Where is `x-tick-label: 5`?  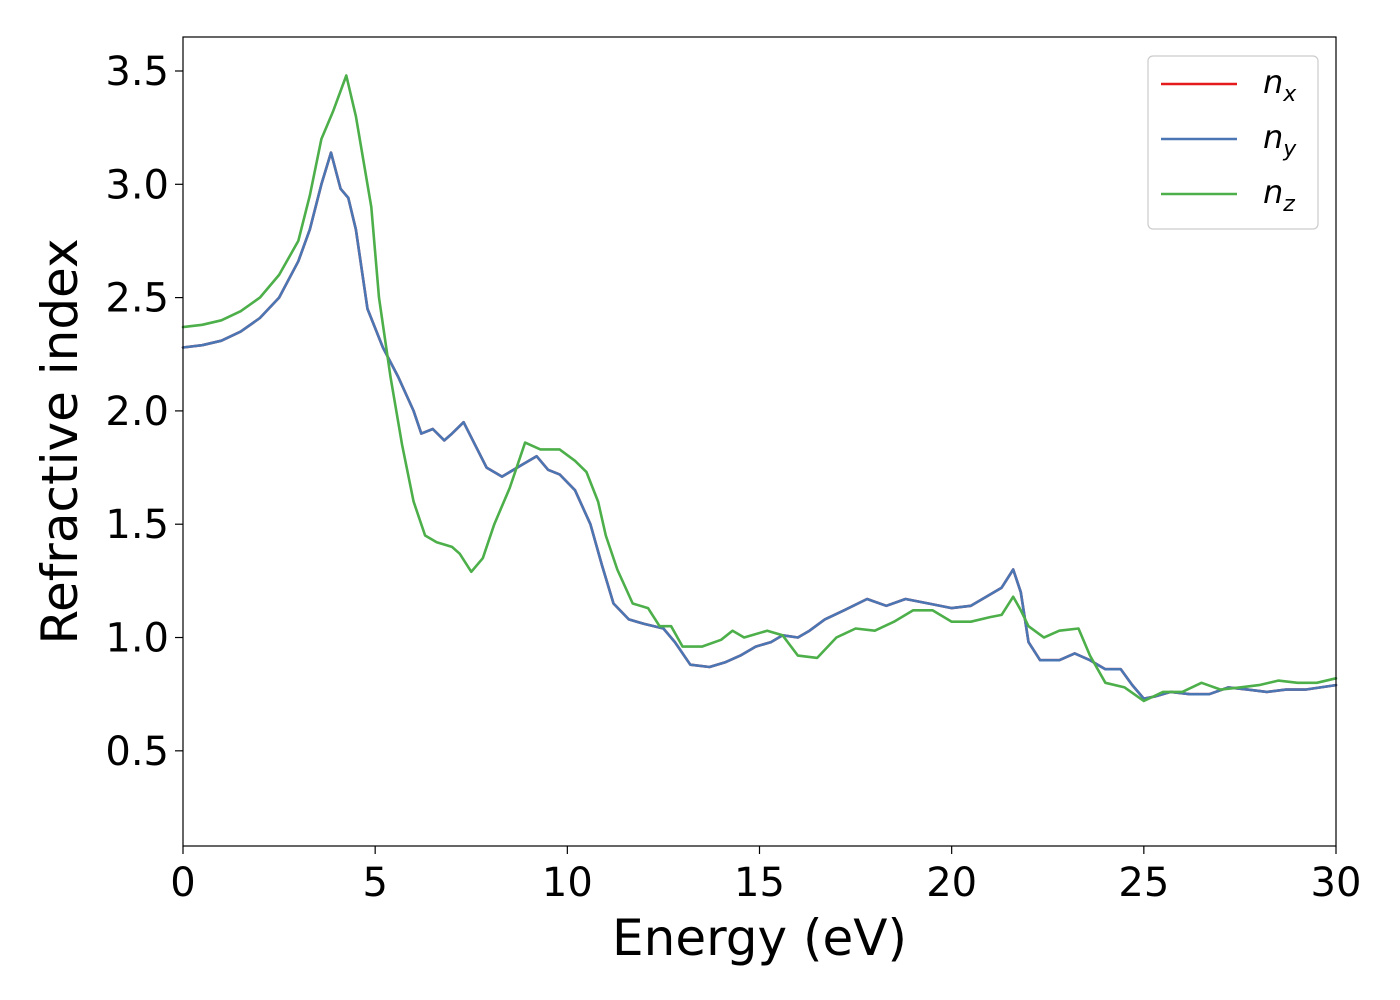 x-tick-label: 5 is located at coordinates (374, 883).